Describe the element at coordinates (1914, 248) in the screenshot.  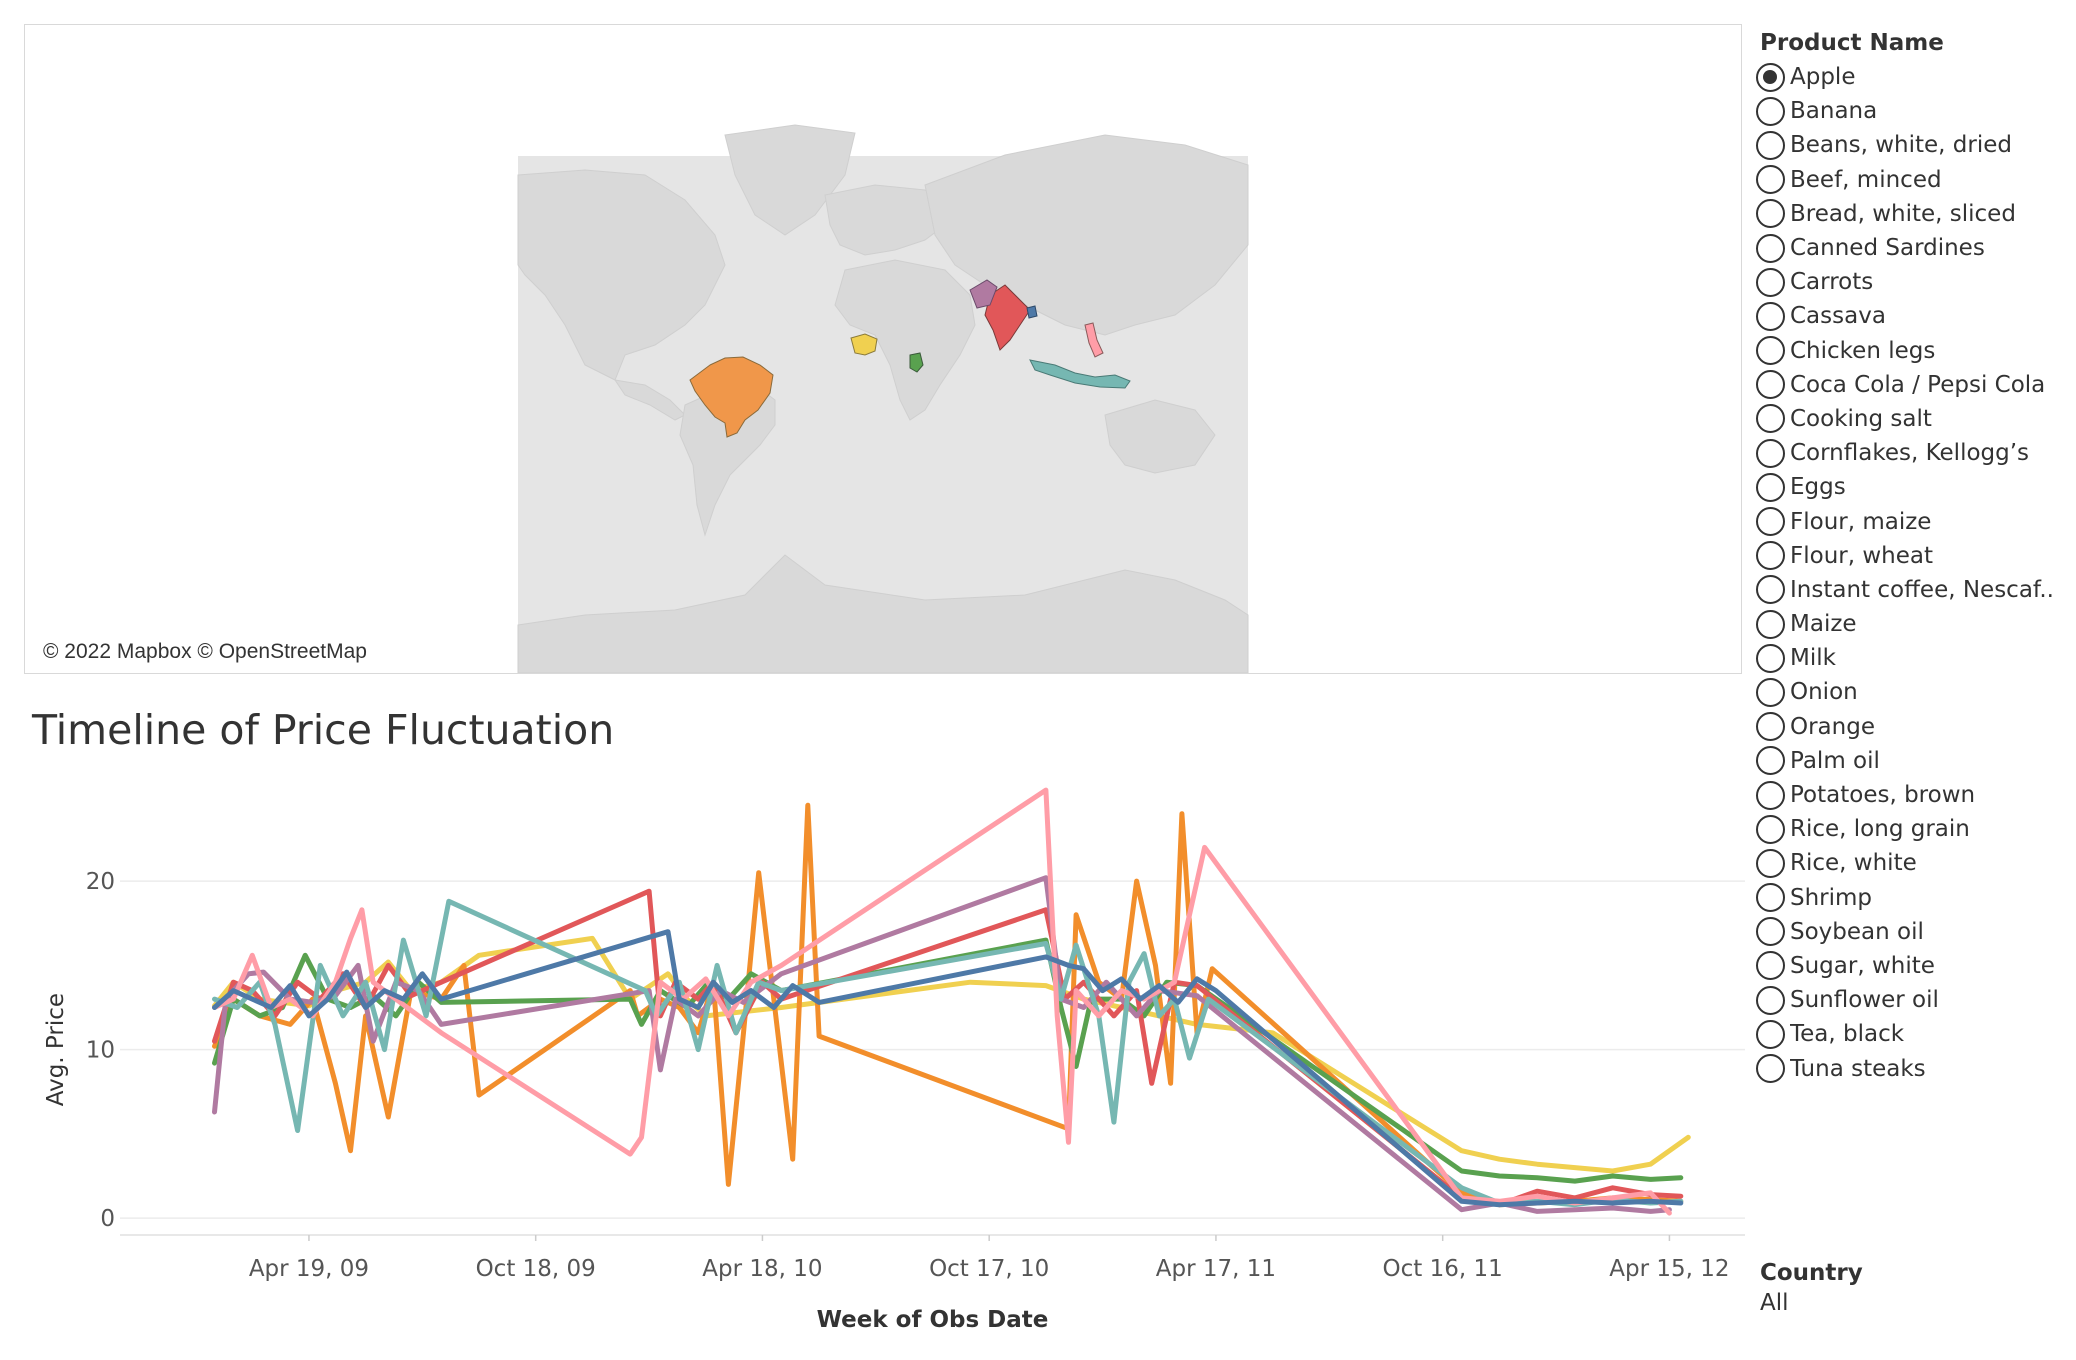
I see `product-option: Canned Sardines` at that location.